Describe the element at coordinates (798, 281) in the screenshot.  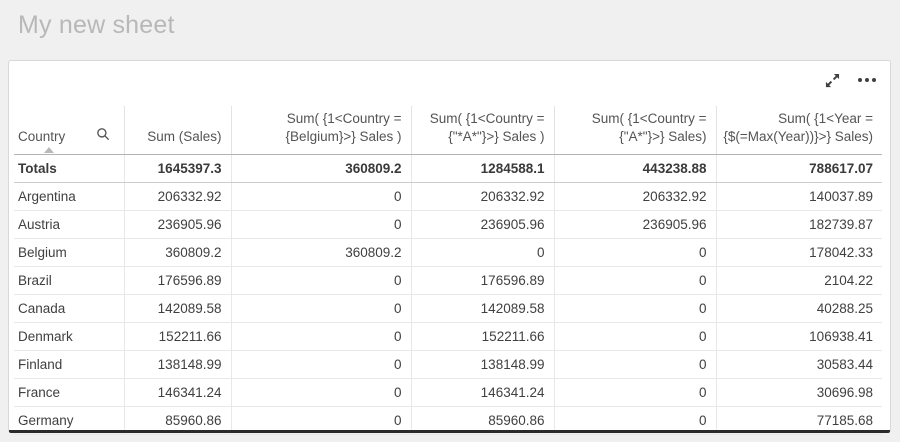
I see `measure-cell: 2104.22` at that location.